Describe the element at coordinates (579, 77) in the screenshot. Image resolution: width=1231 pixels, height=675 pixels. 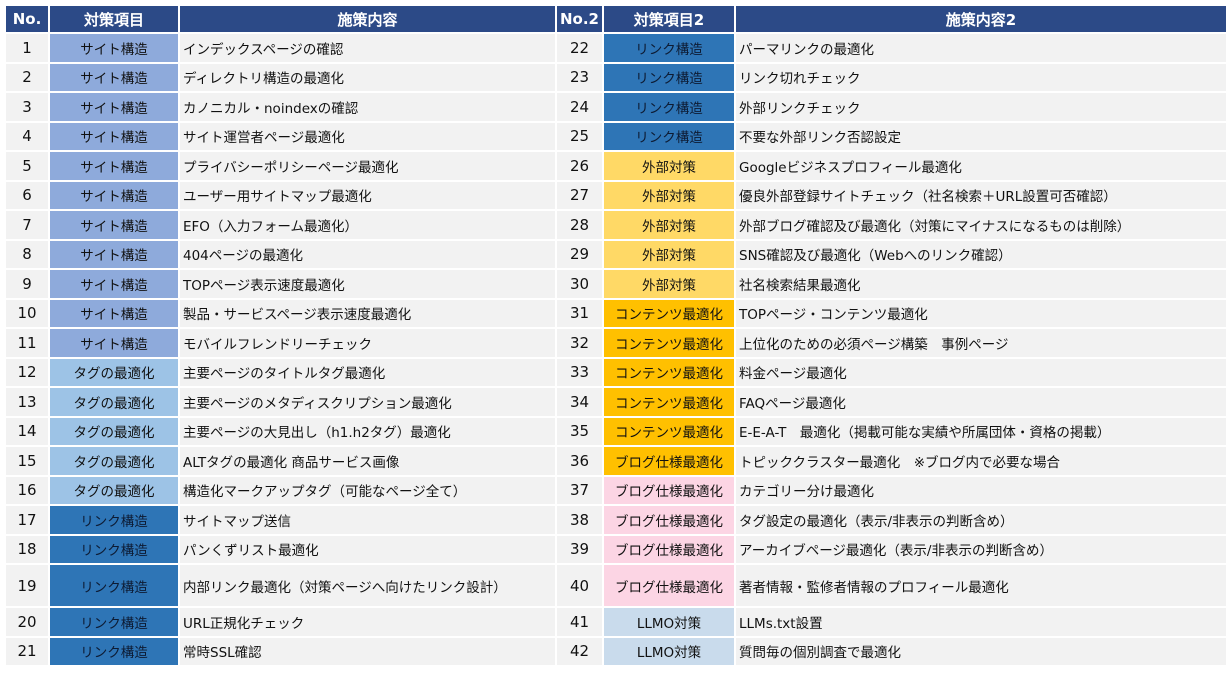
I see `right-no-cell: 23` at that location.